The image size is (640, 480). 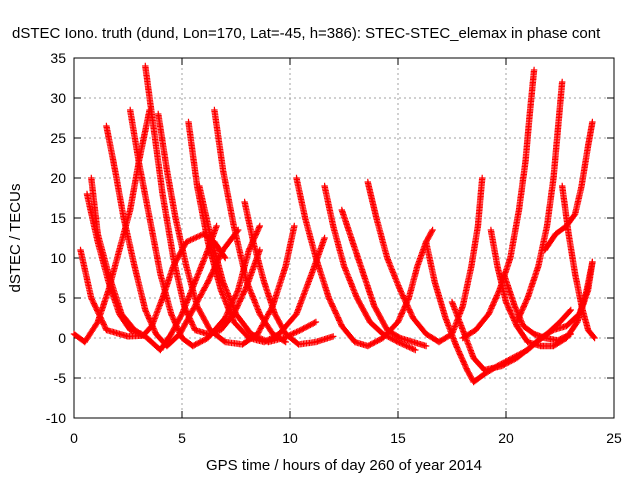 I want to click on series-markers, so click(x=370, y=268).